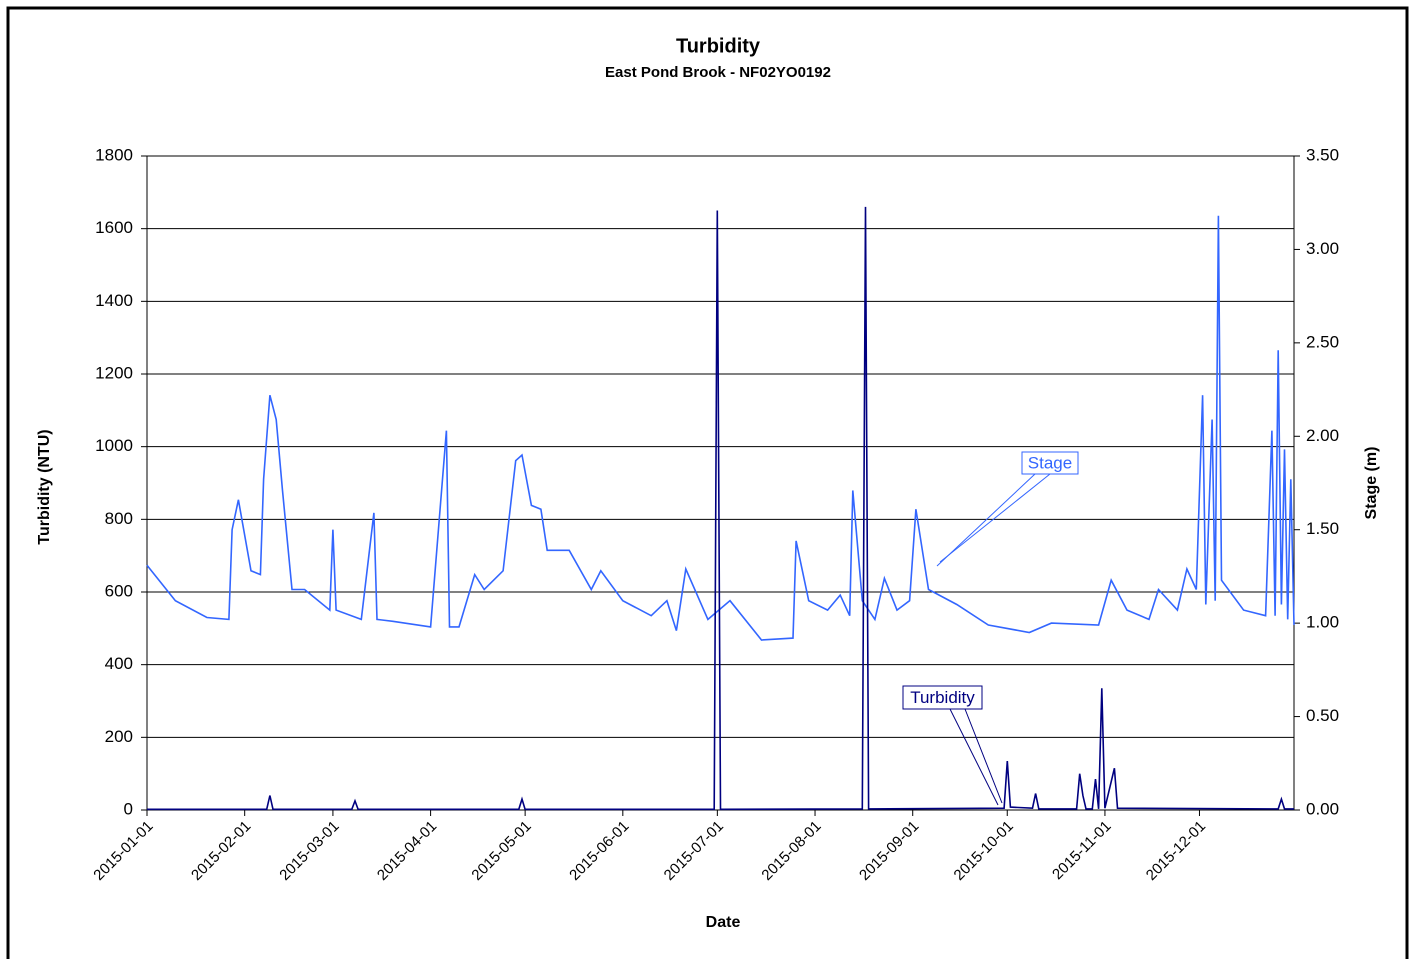 Image resolution: width=1415 pixels, height=959 pixels. What do you see at coordinates (114, 300) in the screenshot?
I see `y-tick-label: 1400` at bounding box center [114, 300].